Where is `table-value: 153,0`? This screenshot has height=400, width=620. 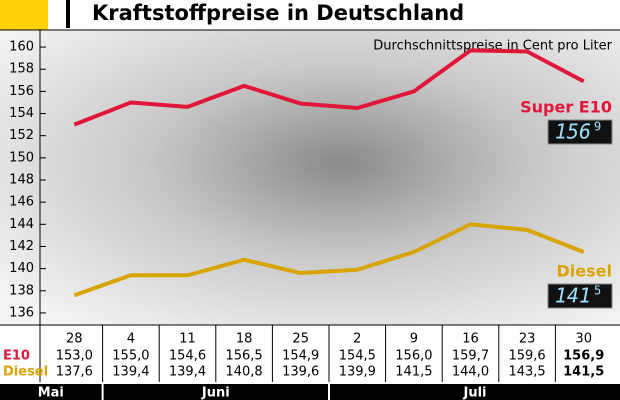 table-value: 153,0 is located at coordinates (74, 356).